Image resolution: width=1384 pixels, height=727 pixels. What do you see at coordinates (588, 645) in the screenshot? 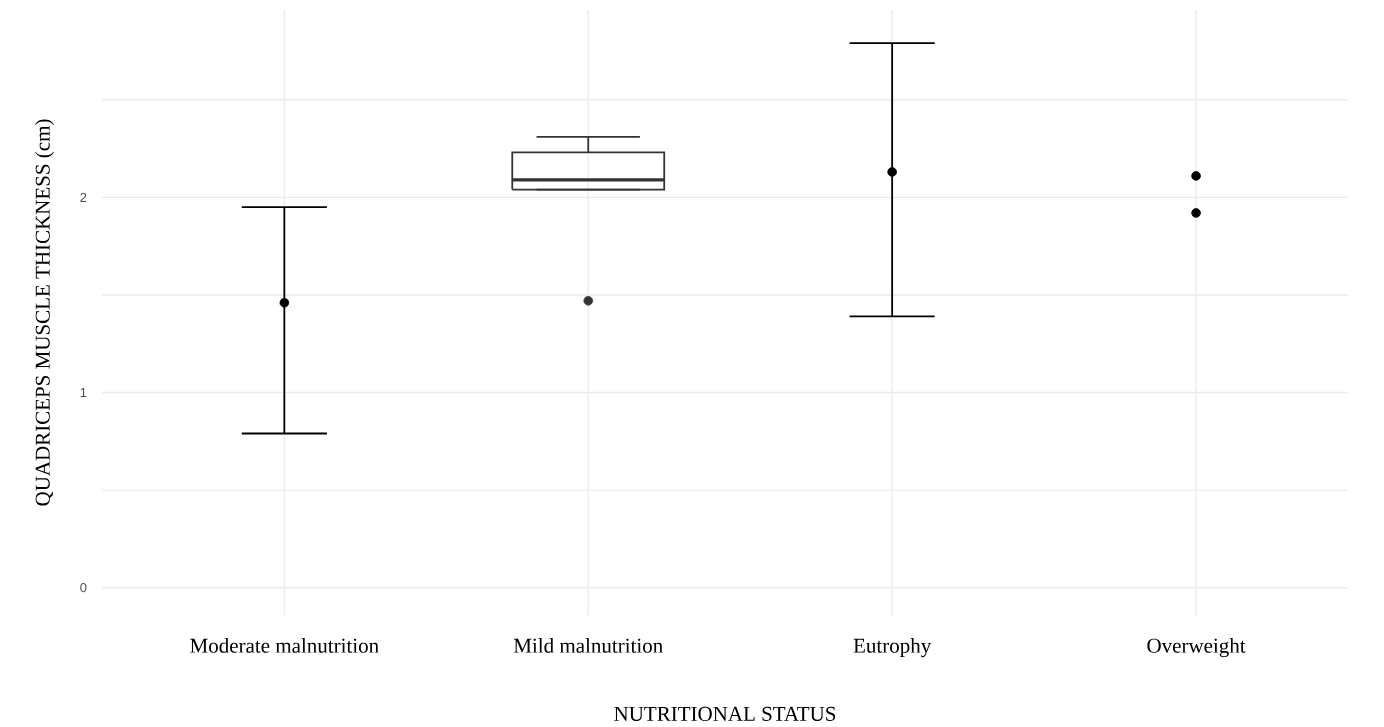
I see `x-tick-label: Mild malnutrition` at bounding box center [588, 645].